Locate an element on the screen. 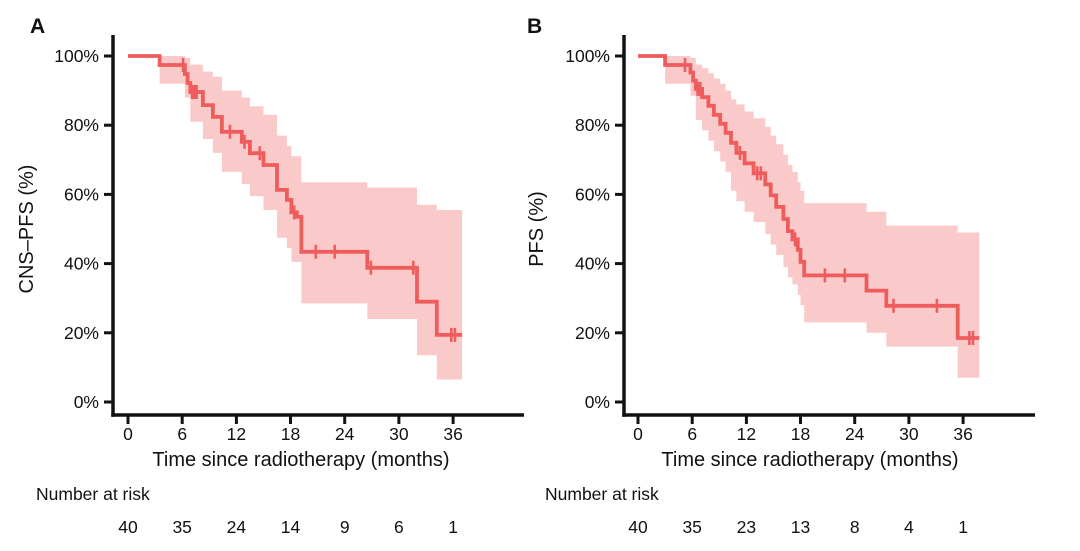 This screenshot has height=551, width=1080. panel-b-number-at-risk-title: Number at risk is located at coordinates (602, 494).